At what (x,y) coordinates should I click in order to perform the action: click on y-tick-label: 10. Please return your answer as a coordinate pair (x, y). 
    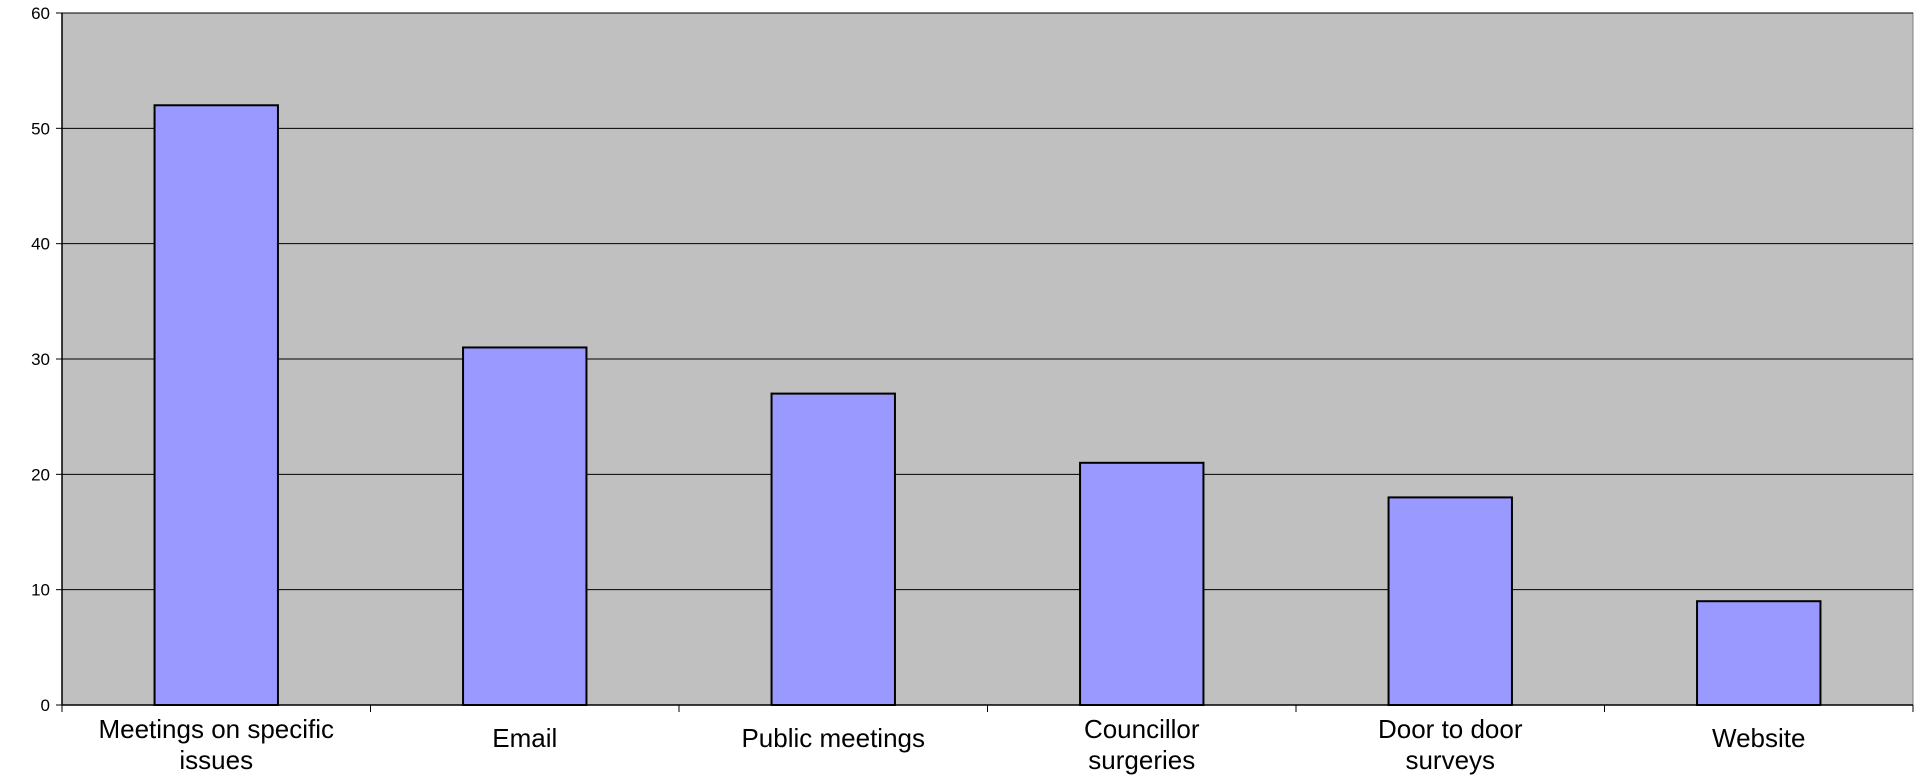
    Looking at the image, I should click on (40, 590).